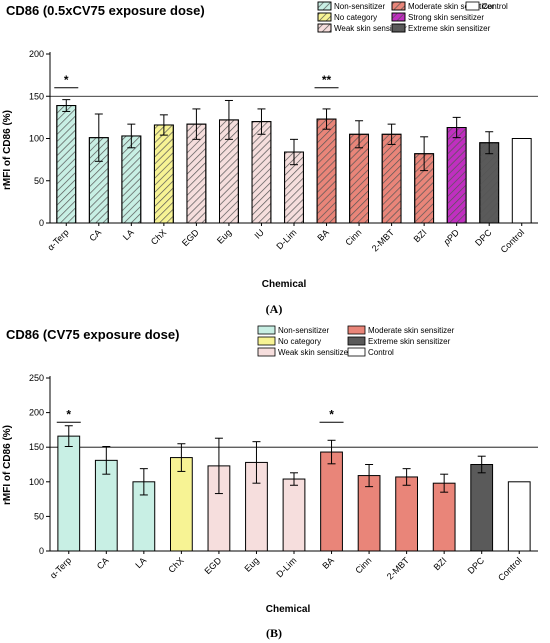 The image size is (550, 643). What do you see at coordinates (510, 569) in the screenshot?
I see `panel-b-x-tick-label: Control` at bounding box center [510, 569].